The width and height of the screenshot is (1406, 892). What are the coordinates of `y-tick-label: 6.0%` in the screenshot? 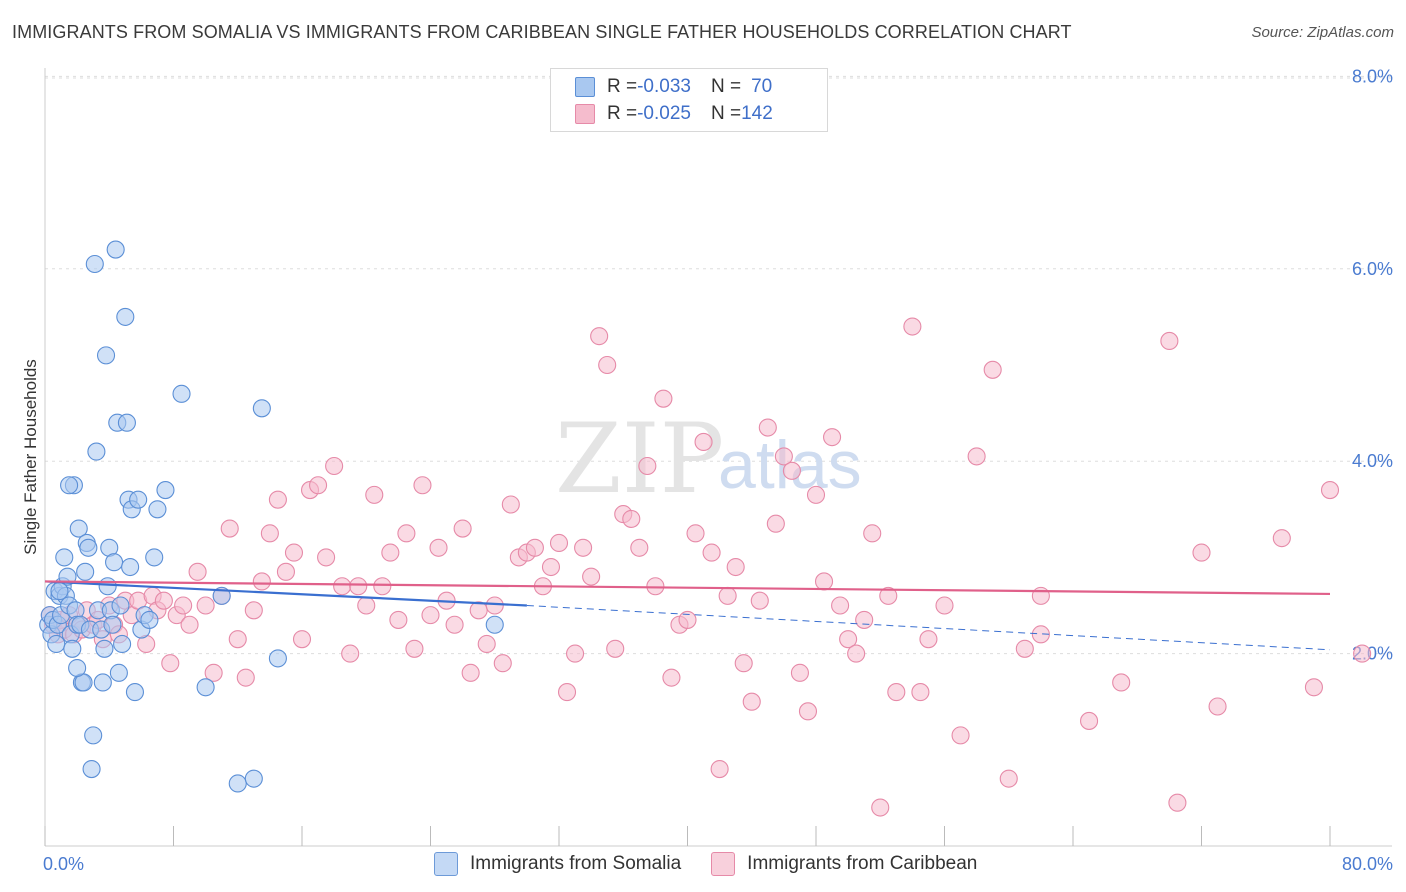 It's located at (1372, 269).